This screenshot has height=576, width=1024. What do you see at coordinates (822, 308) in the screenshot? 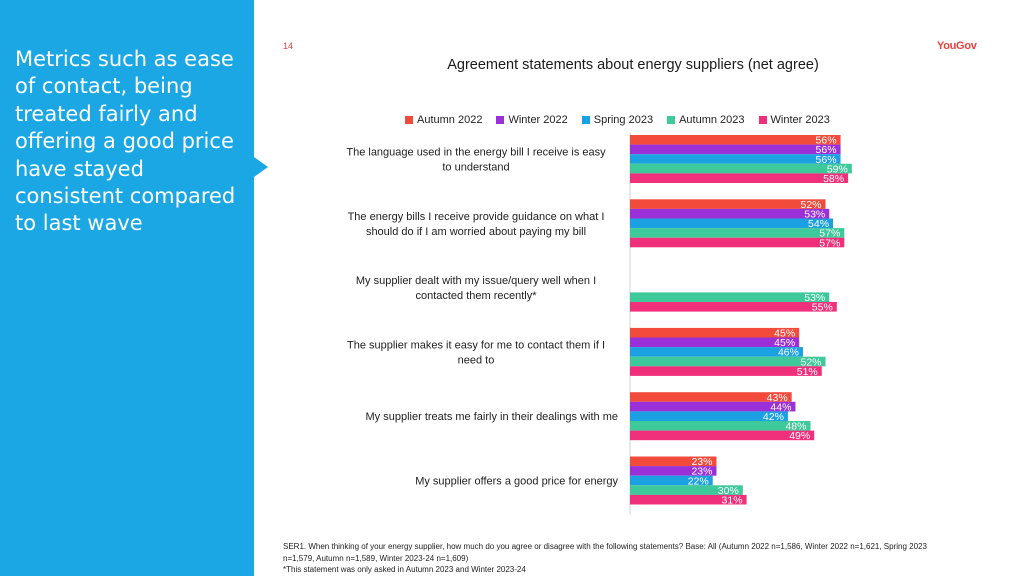
I see `data-label: 55%` at bounding box center [822, 308].